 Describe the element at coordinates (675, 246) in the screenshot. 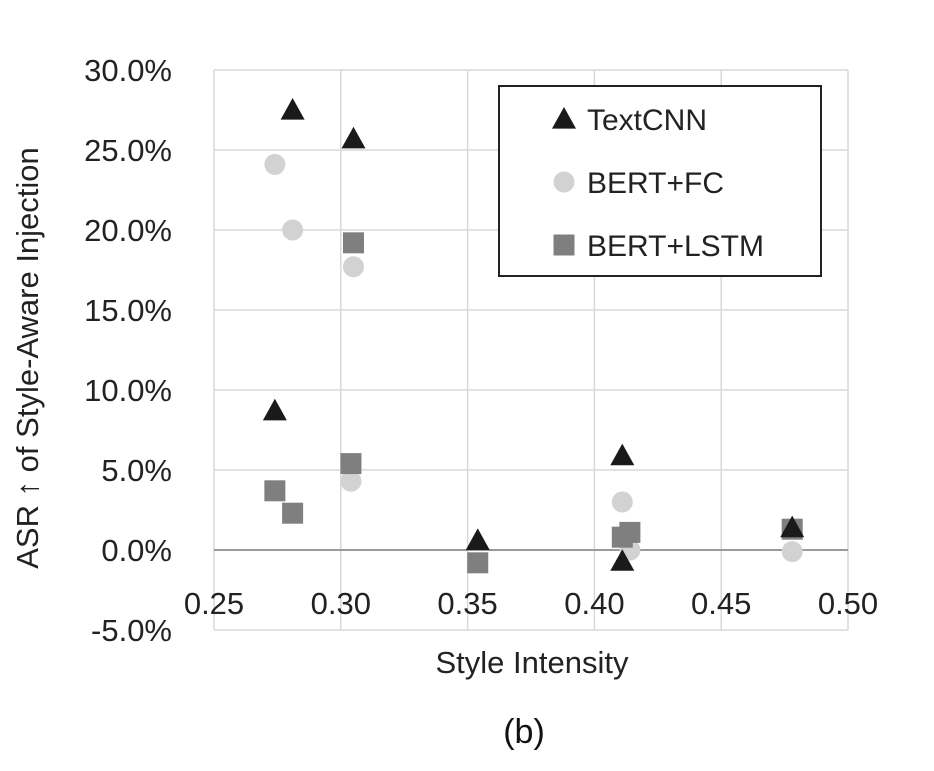

I see `legend-label-bert-lstm: BERT+LSTM` at that location.